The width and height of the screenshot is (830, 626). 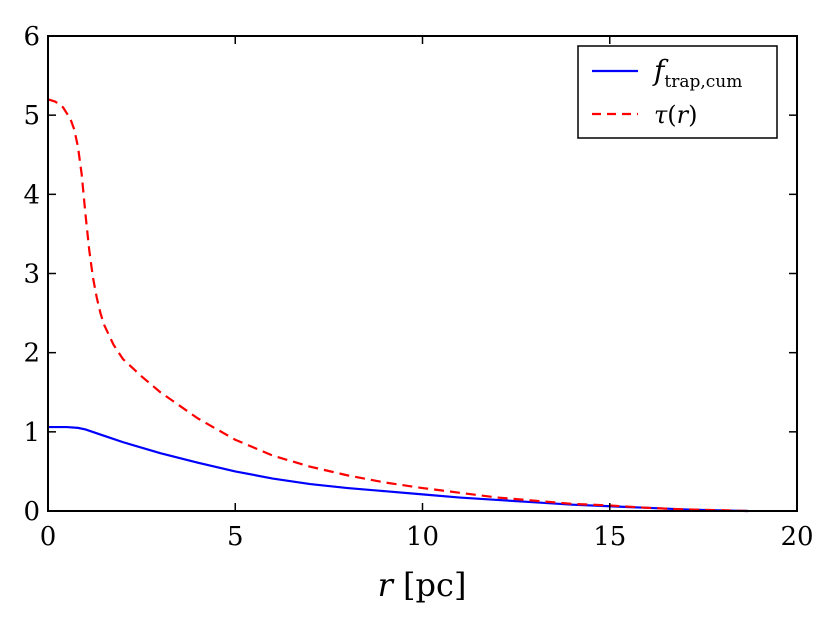 What do you see at coordinates (430, 585) in the screenshot?
I see `x-axis-label-unit: [pc]` at bounding box center [430, 585].